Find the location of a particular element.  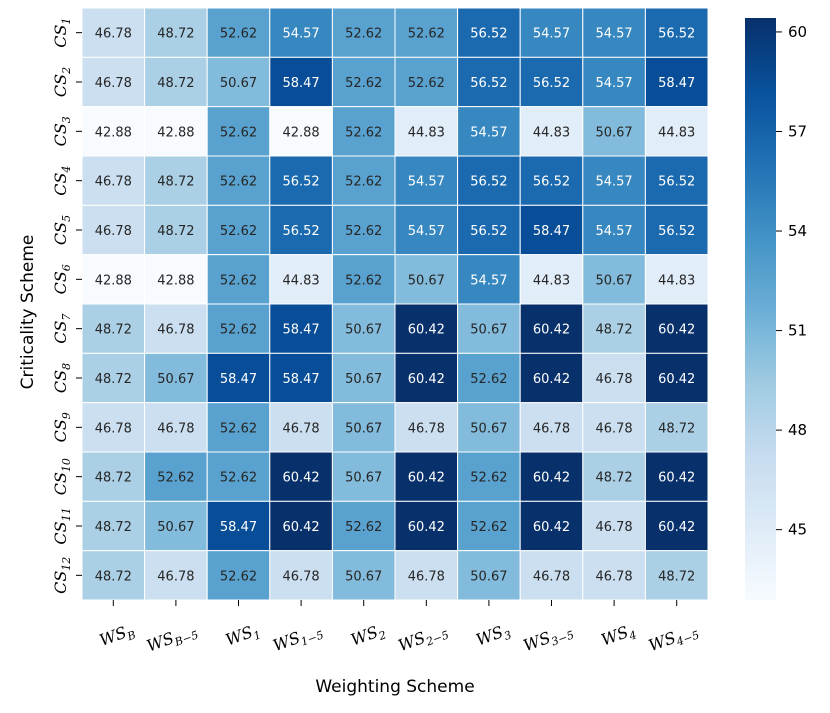

y-tick-label: CS12 is located at coordinates (62, 575).